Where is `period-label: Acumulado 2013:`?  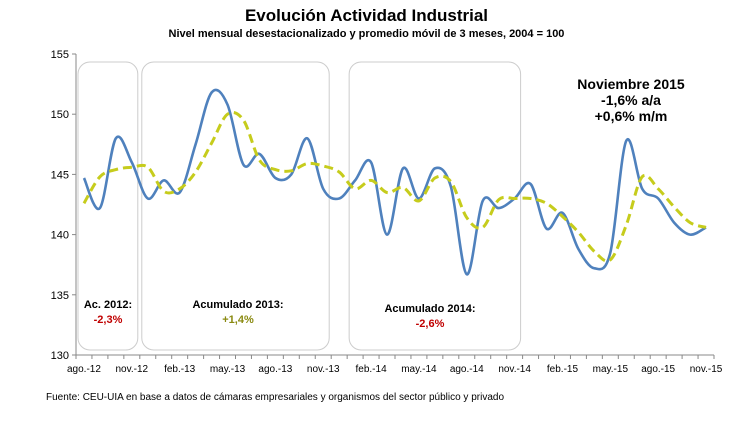
period-label: Acumulado 2013: is located at coordinates (238, 305).